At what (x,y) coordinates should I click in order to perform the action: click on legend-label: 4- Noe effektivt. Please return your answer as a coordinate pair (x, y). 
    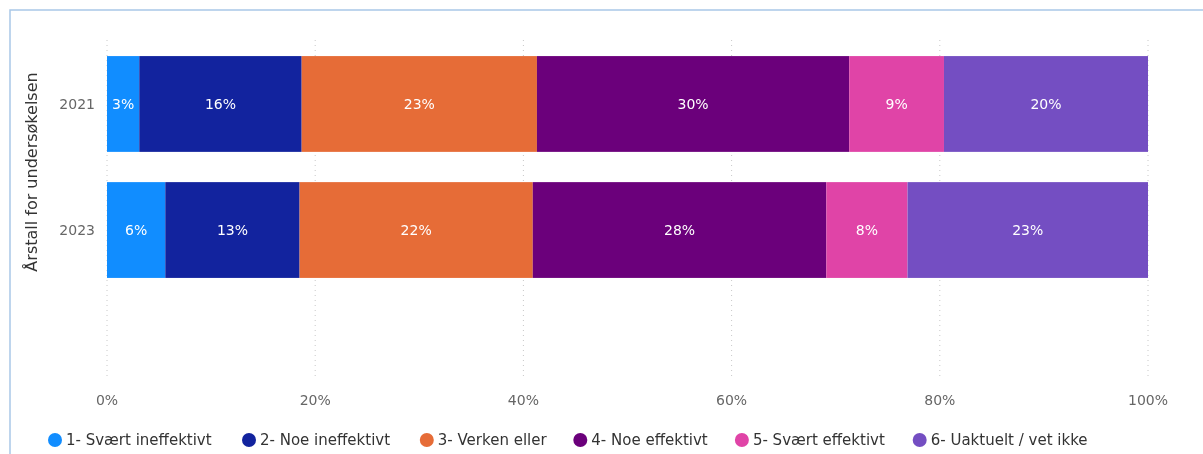
    Looking at the image, I should click on (649, 440).